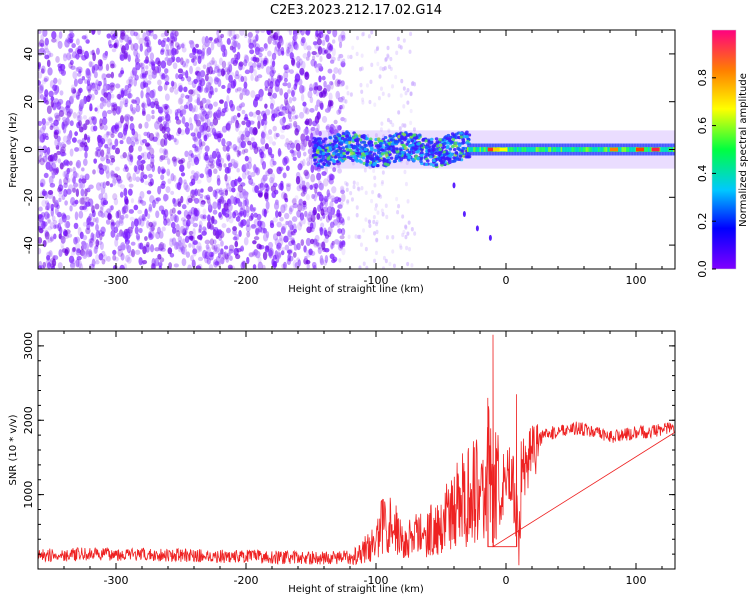 Image resolution: width=750 pixels, height=600 pixels. I want to click on x-tick-label: -200, so click(246, 580).